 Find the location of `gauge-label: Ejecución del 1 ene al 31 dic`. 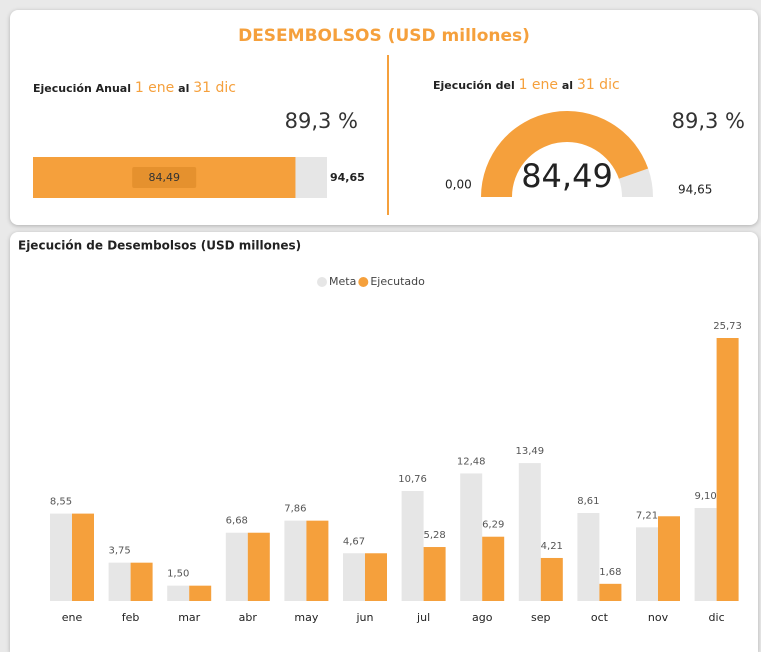

gauge-label: Ejecución del 1 ene al 31 dic is located at coordinates (526, 85).